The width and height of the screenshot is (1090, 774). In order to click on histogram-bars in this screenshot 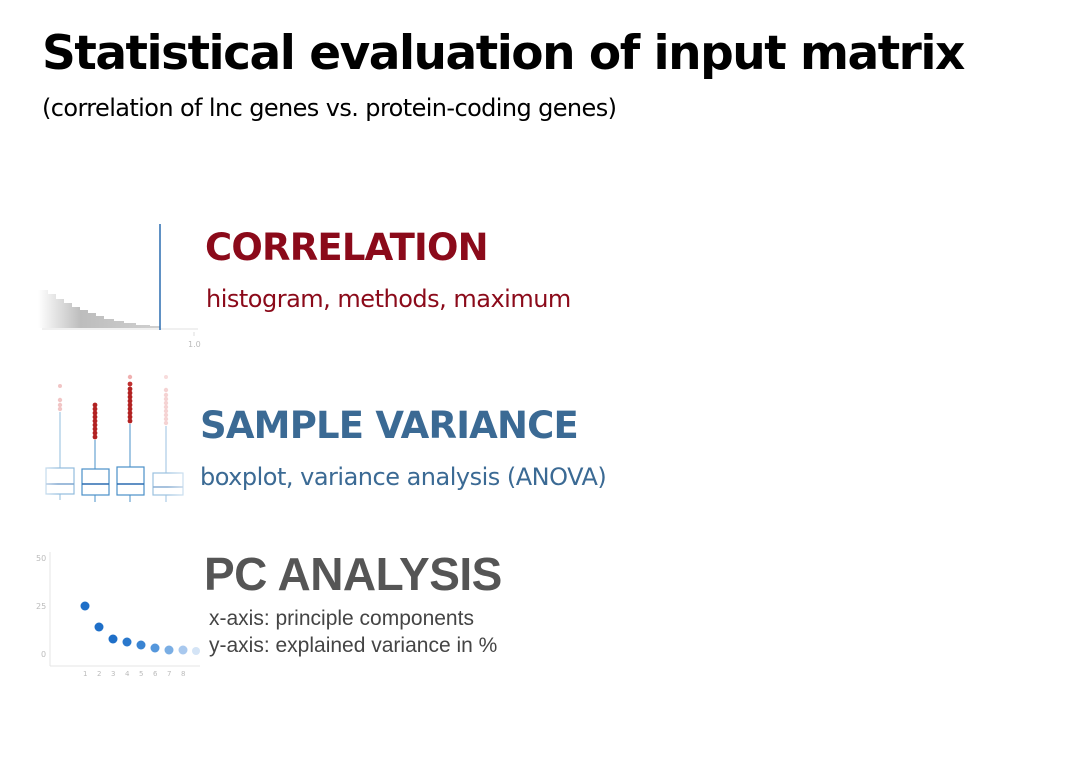, I will do `click(99, 309)`.